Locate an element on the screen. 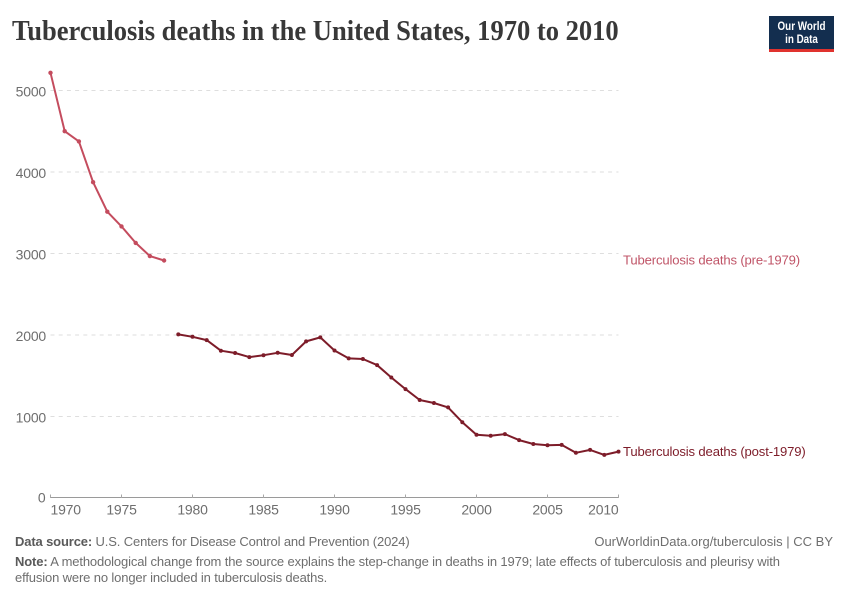  svg-text: 5000 is located at coordinates (31, 92).